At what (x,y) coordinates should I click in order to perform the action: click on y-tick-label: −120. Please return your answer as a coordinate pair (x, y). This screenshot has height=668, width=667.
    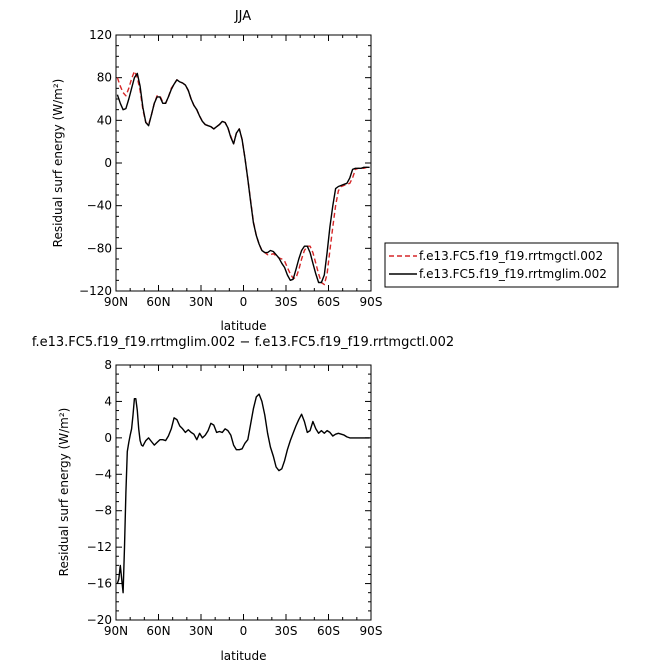
    Looking at the image, I should click on (95, 291).